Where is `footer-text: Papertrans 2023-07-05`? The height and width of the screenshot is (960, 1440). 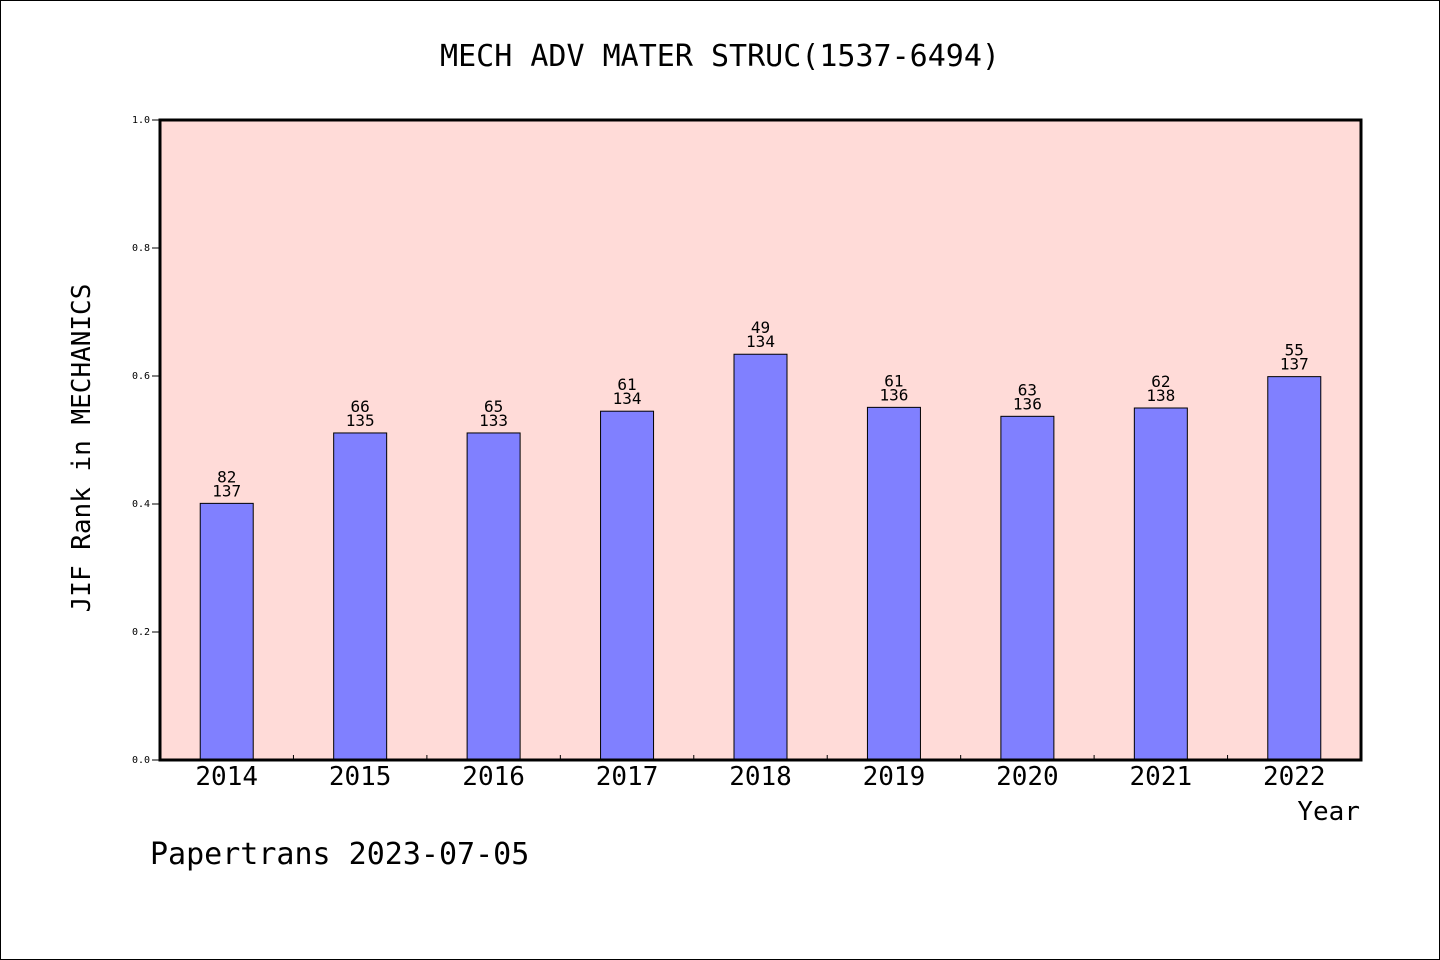 footer-text: Papertrans 2023-07-05 is located at coordinates (339, 854).